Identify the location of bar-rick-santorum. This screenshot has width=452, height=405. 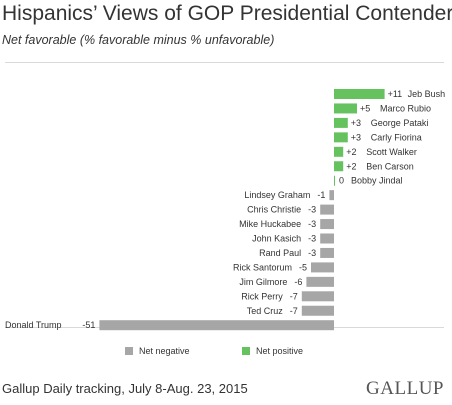
(322, 267).